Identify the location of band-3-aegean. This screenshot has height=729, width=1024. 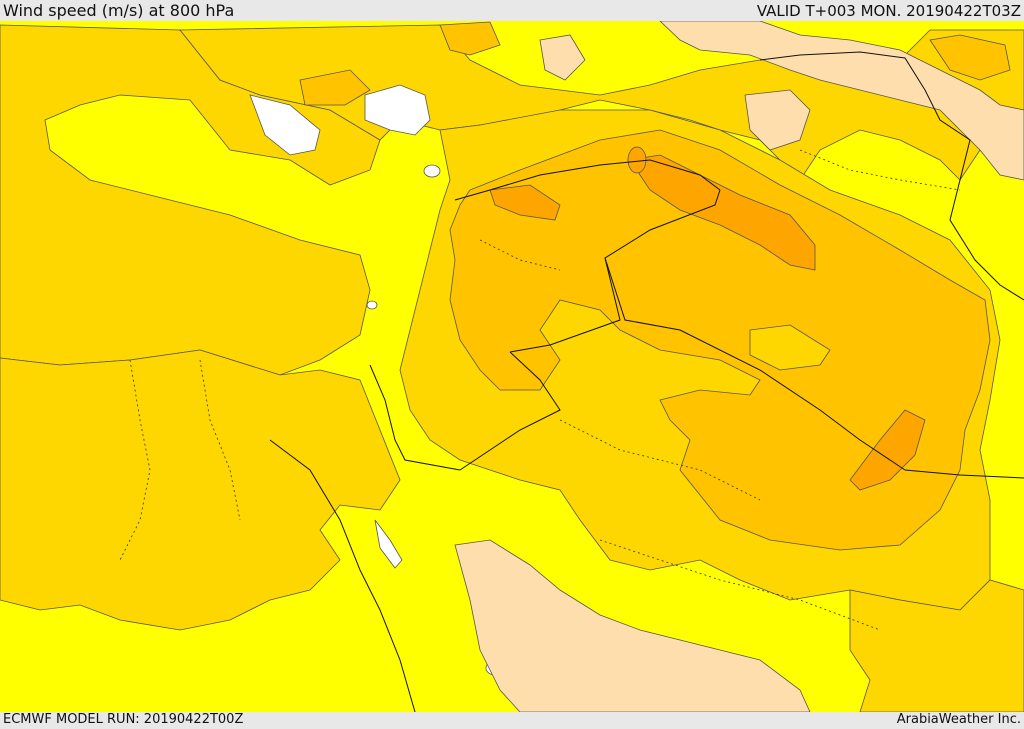
(335, 87).